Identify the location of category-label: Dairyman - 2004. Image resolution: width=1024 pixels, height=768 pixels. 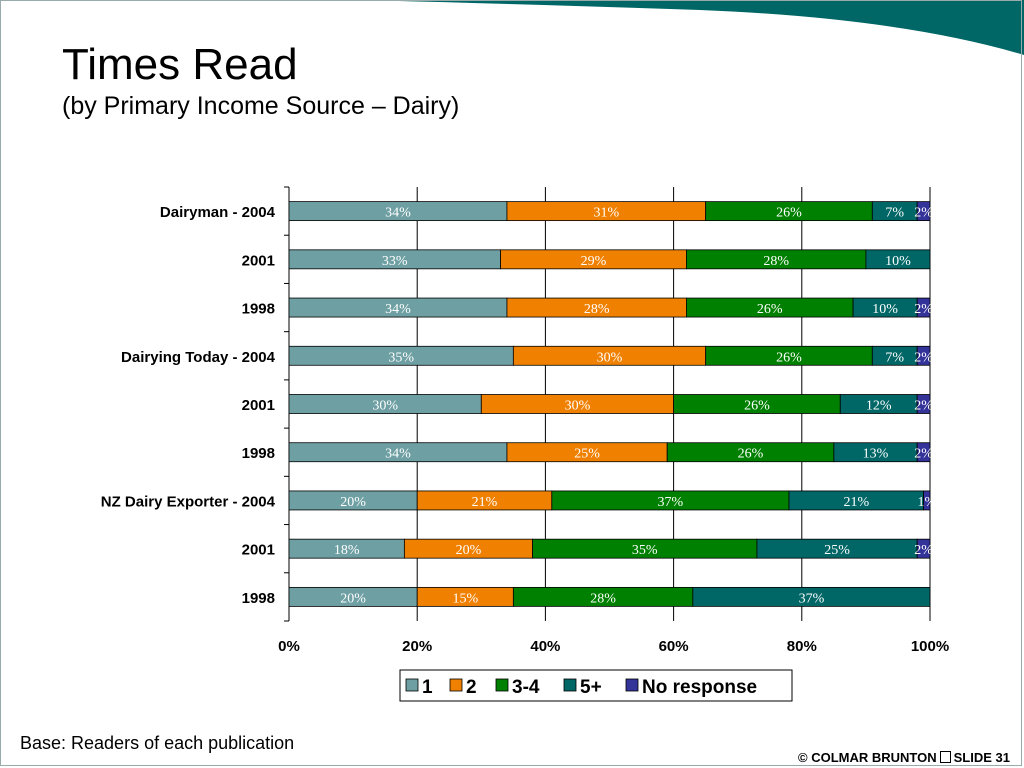
(218, 212).